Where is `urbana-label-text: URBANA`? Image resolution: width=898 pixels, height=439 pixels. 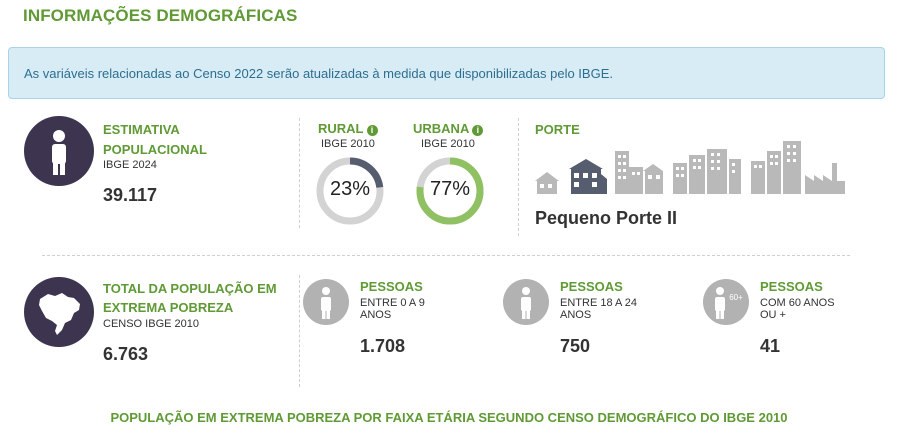
urbana-label-text: URBANA is located at coordinates (441, 128).